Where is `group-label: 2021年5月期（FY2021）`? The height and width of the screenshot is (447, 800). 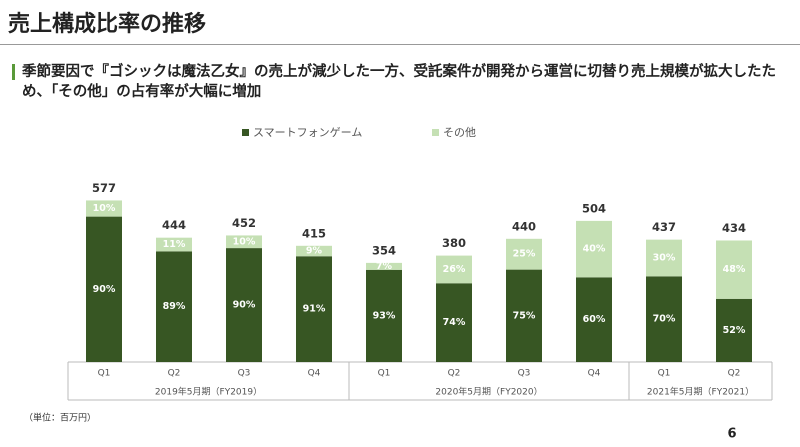
group-label: 2021年5月期（FY2021） is located at coordinates (700, 392).